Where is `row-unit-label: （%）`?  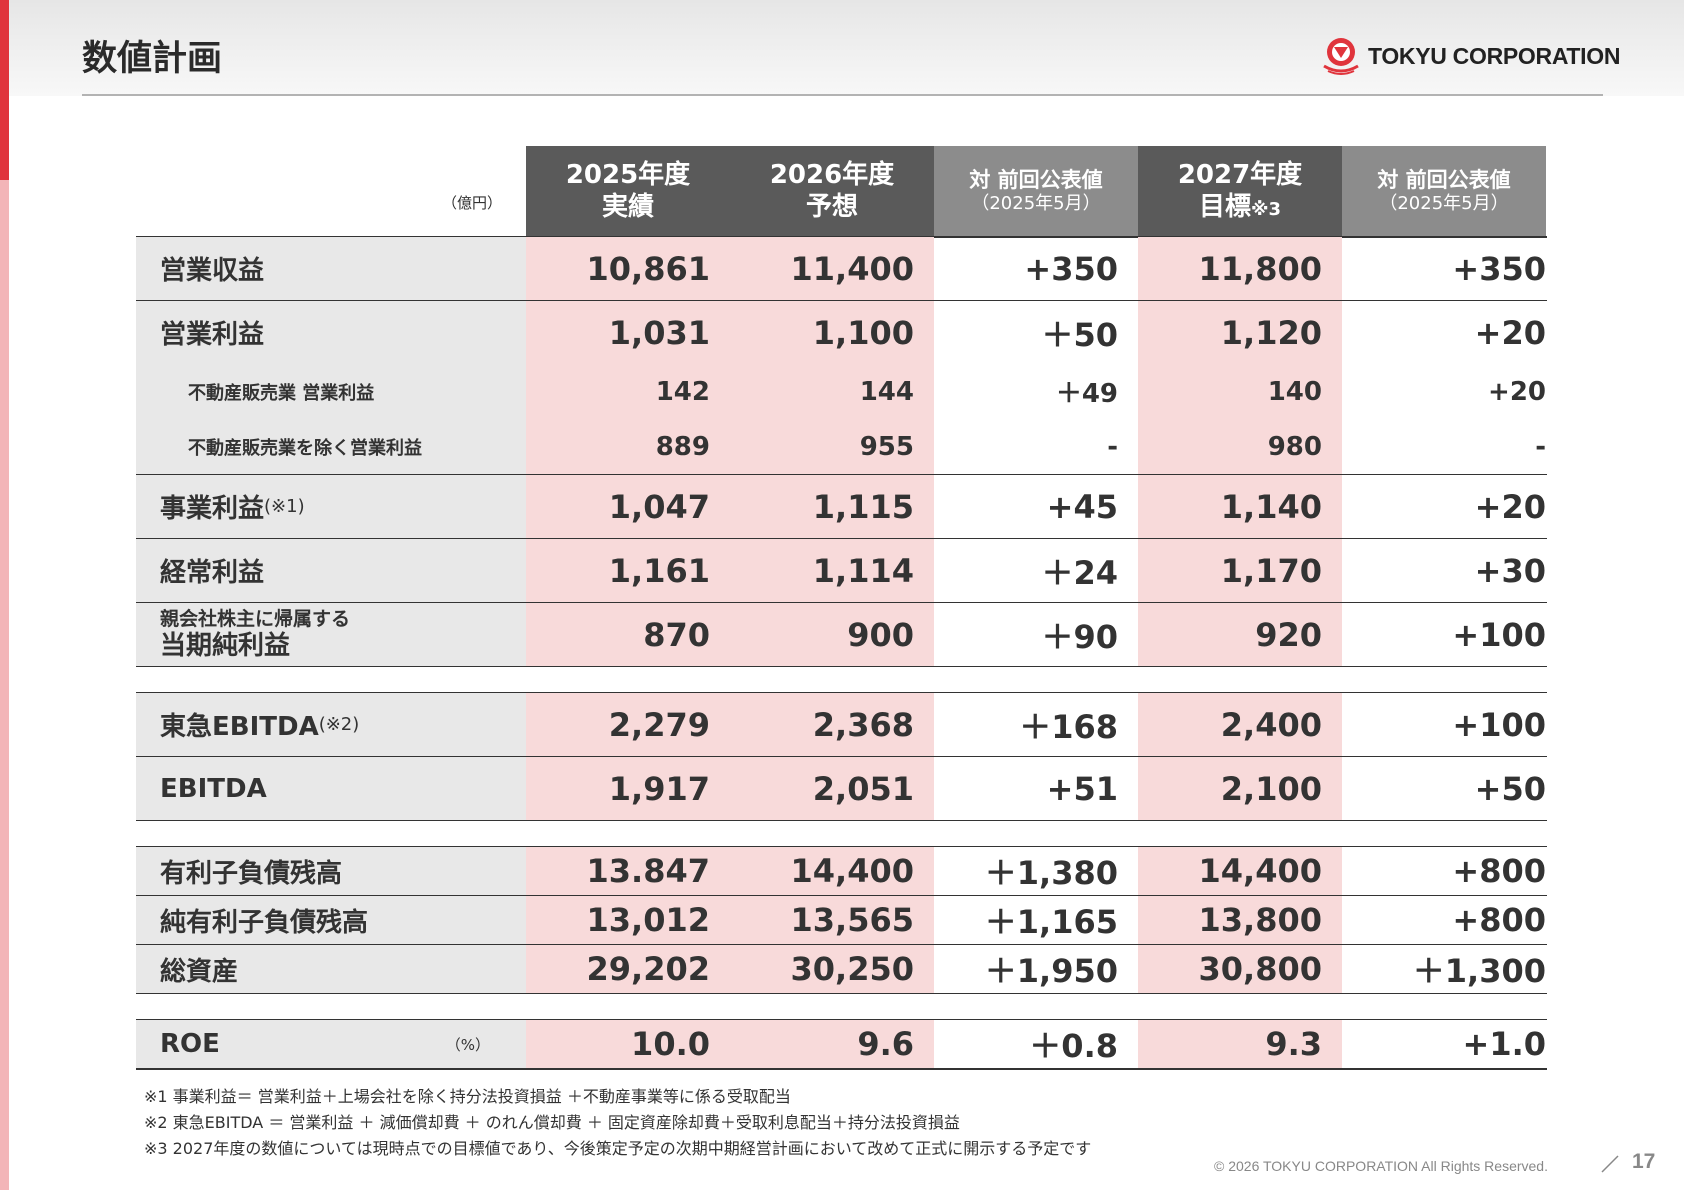
row-unit-label: （%） is located at coordinates (467, 1044).